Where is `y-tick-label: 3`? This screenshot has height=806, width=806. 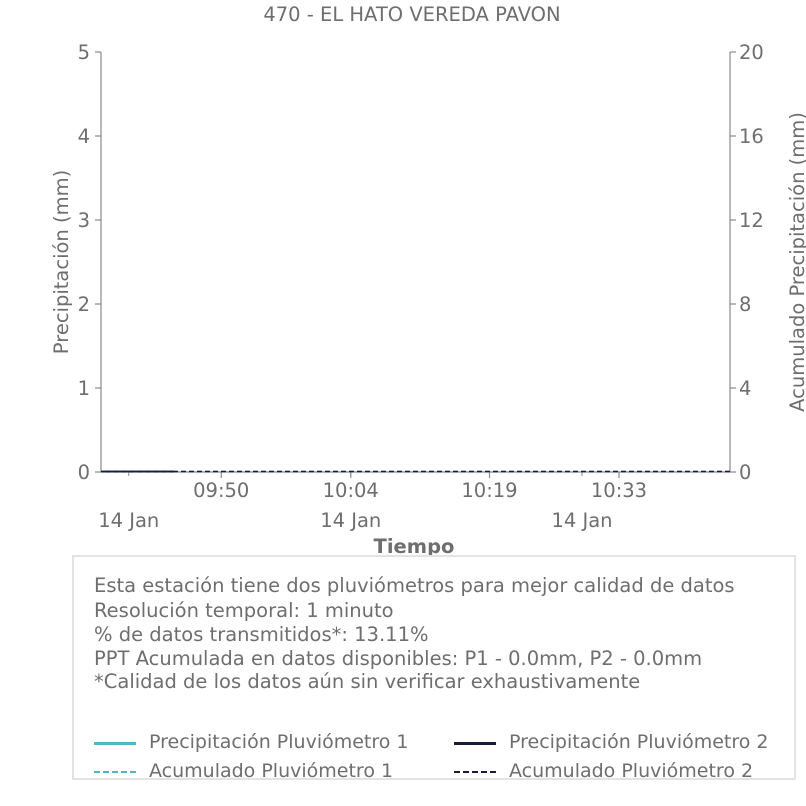 y-tick-label: 3 is located at coordinates (84, 220).